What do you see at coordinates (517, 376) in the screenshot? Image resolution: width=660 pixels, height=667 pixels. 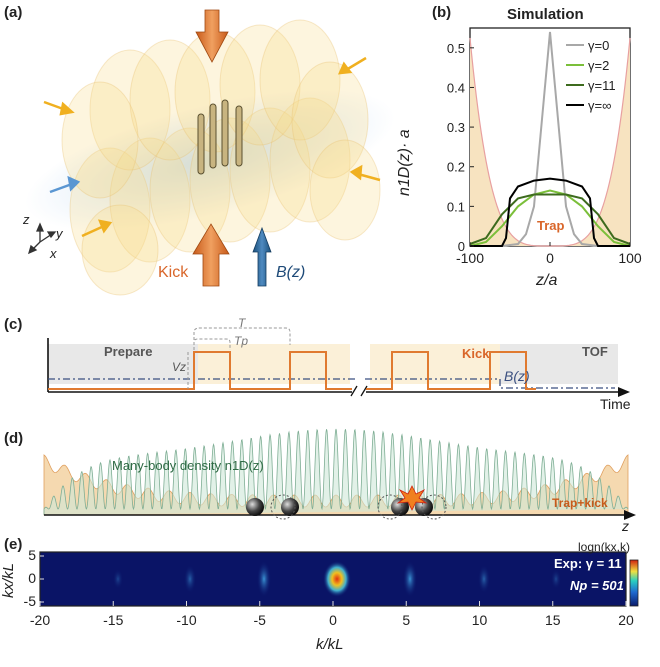 I see `bz-timeline-label: B(z)` at bounding box center [517, 376].